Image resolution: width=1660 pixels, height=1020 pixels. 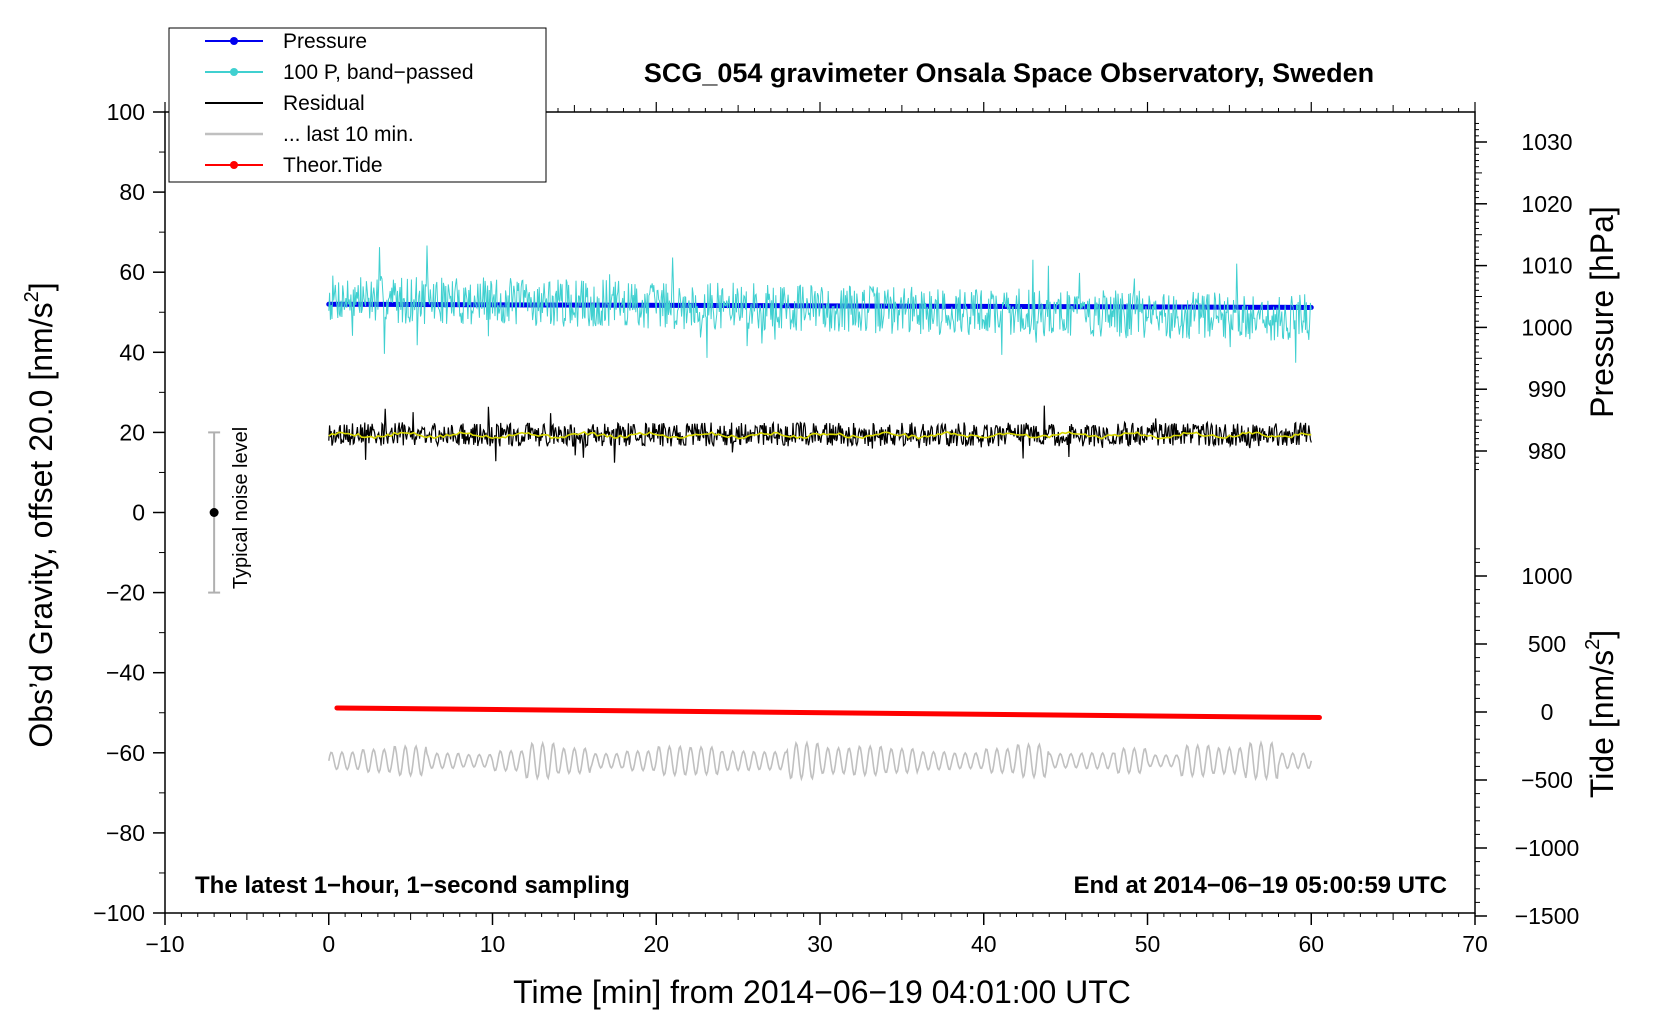 I want to click on y-pressure-axis-title: Pressure [hPa], so click(x=1602, y=312).